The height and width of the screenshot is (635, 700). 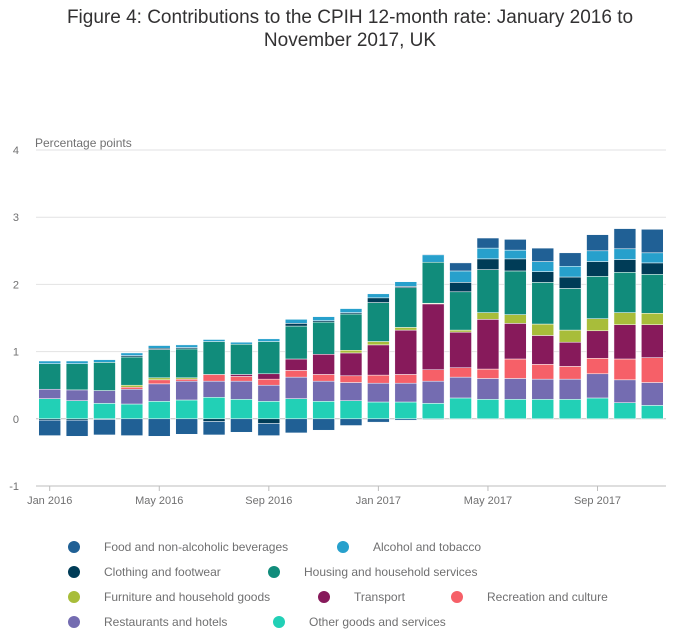 What do you see at coordinates (16, 151) in the screenshot?
I see `y-tick-label: 4` at bounding box center [16, 151].